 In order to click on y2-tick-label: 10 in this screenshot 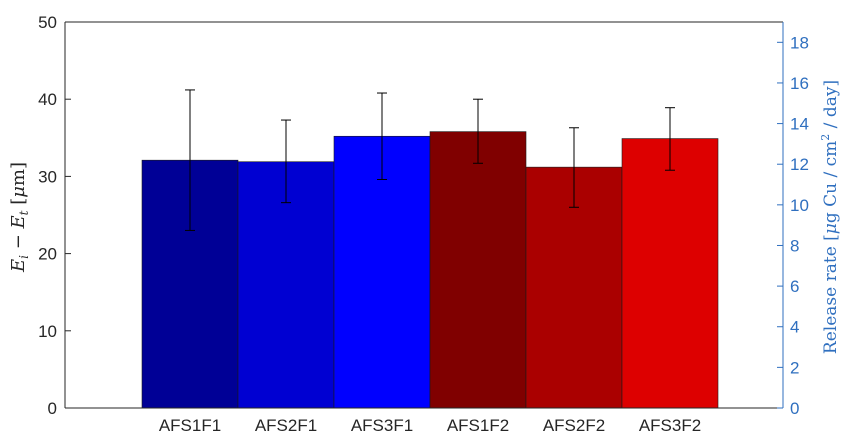, I will do `click(799, 205)`.